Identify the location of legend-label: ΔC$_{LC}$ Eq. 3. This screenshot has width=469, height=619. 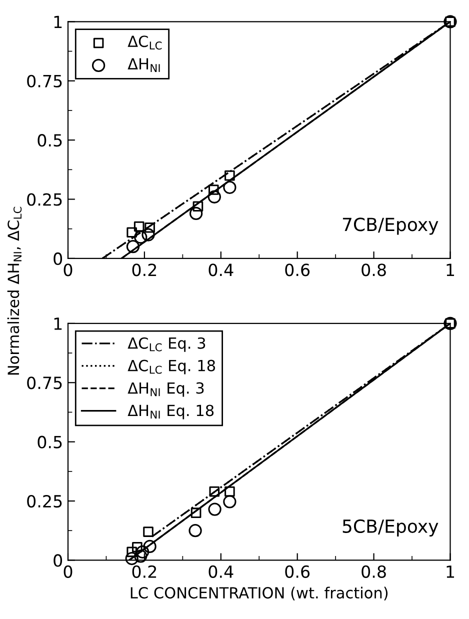
(167, 344).